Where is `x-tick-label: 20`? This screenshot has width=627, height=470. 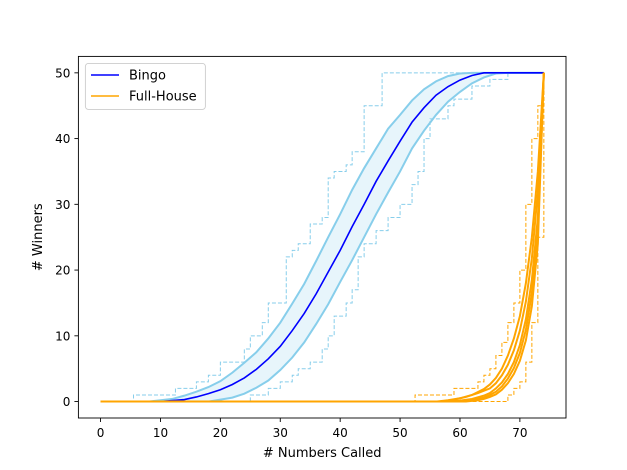
x-tick-label: 20 is located at coordinates (220, 433).